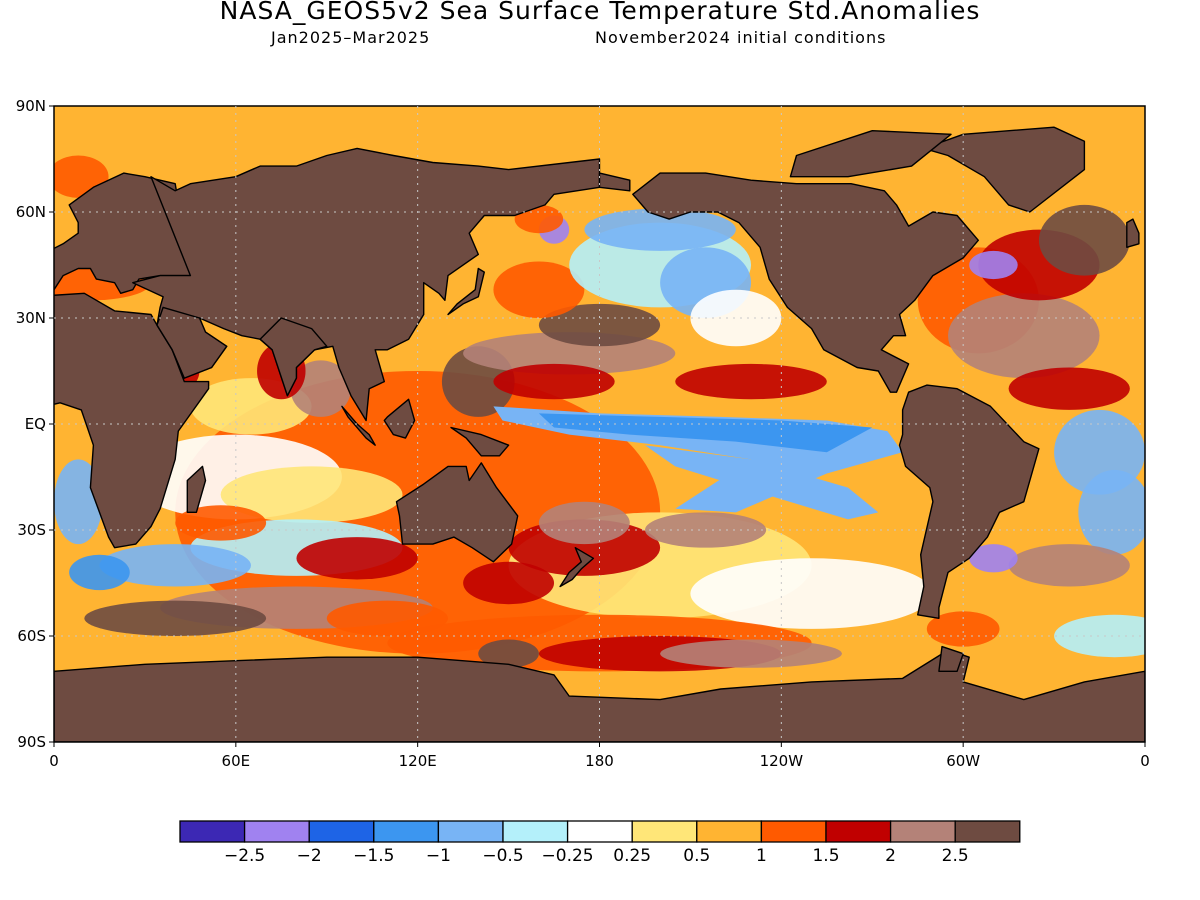 The width and height of the screenshot is (1200, 900). Describe the element at coordinates (31, 106) in the screenshot. I see `lat-tick-label: 90N` at that location.